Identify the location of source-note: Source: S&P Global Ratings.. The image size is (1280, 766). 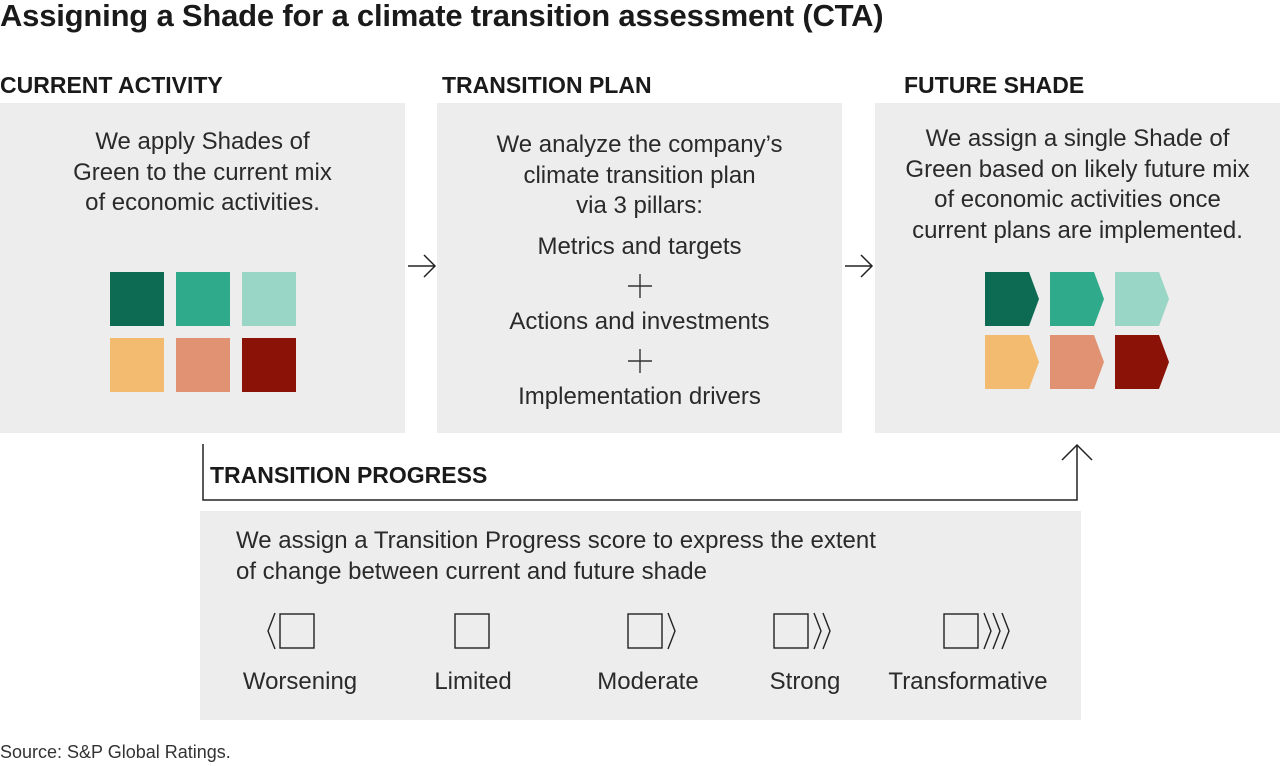
(115, 752).